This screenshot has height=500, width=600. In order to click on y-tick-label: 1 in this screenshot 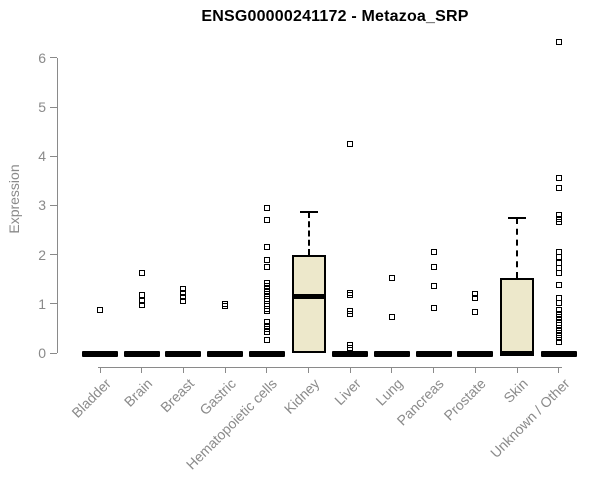, I will do `click(42, 303)`.